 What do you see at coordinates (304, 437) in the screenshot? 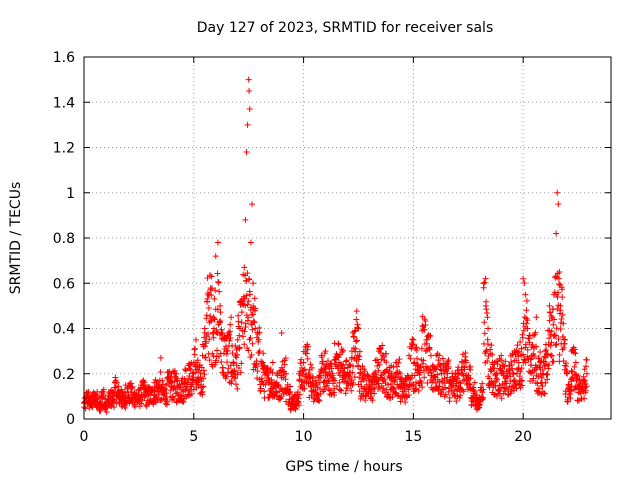
I see `x-tick-label: 10` at bounding box center [304, 437].